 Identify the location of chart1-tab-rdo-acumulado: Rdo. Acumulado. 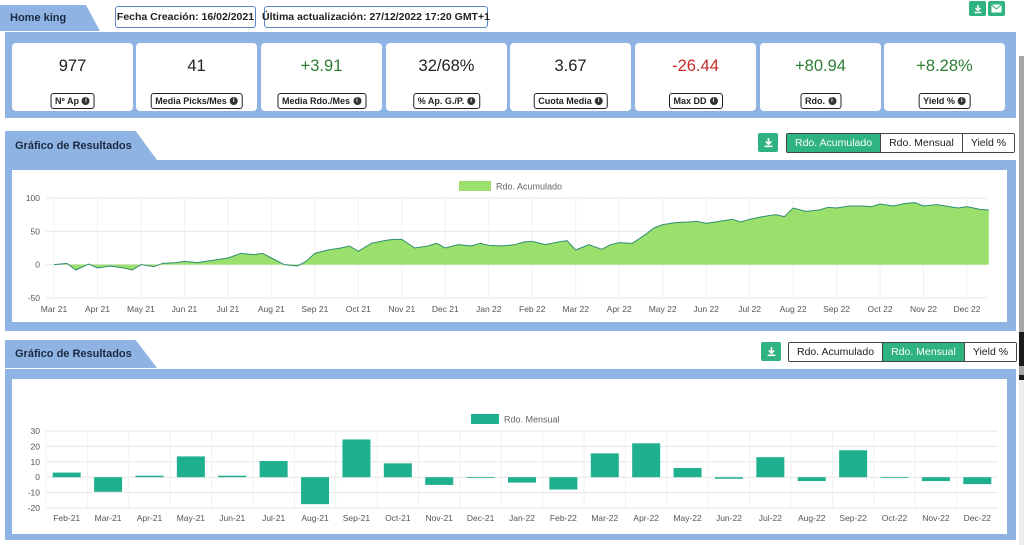
(834, 143).